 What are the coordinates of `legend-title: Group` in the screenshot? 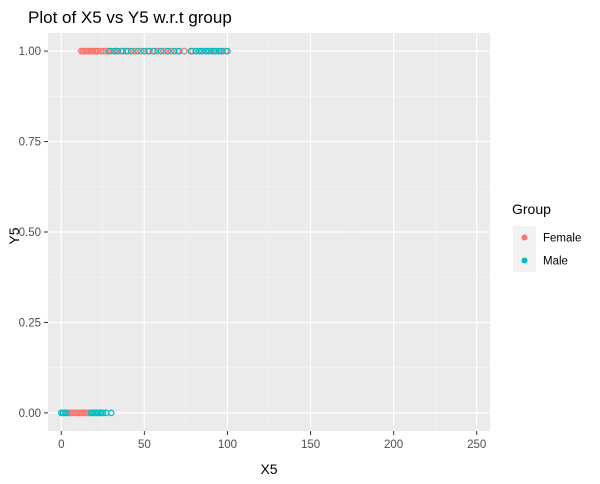 It's located at (531, 209).